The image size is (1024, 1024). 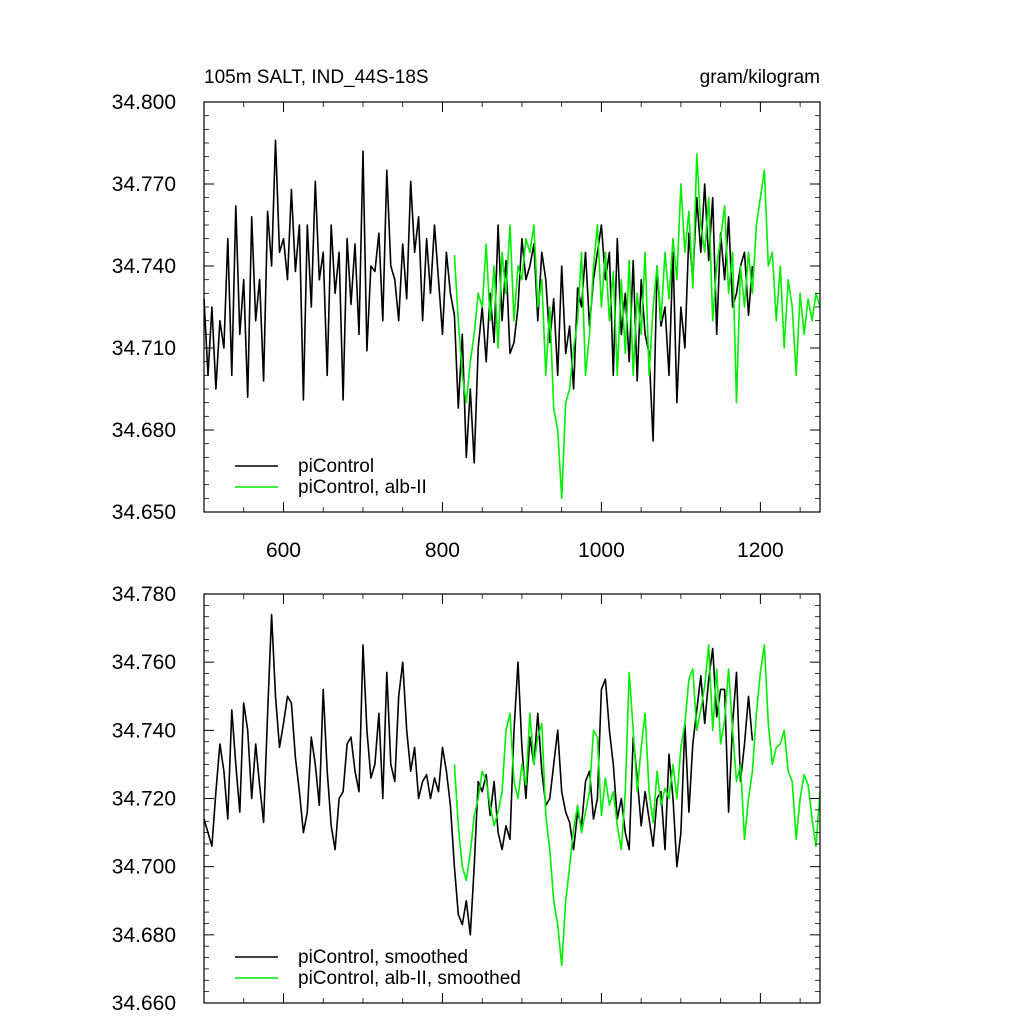 What do you see at coordinates (144, 512) in the screenshot?
I see `y-tick-label: 34.650` at bounding box center [144, 512].